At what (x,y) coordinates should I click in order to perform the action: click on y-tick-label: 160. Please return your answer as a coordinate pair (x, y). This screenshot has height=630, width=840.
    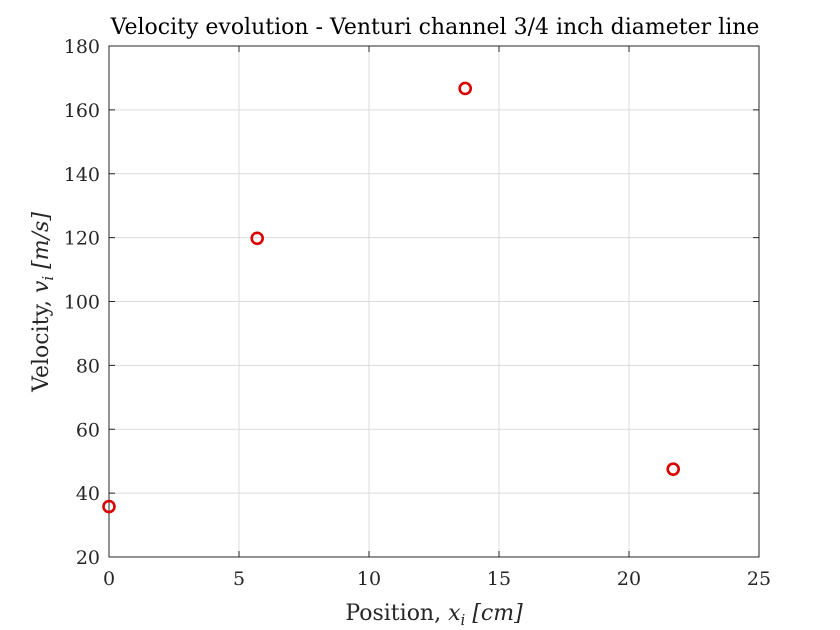
    Looking at the image, I should click on (82, 111).